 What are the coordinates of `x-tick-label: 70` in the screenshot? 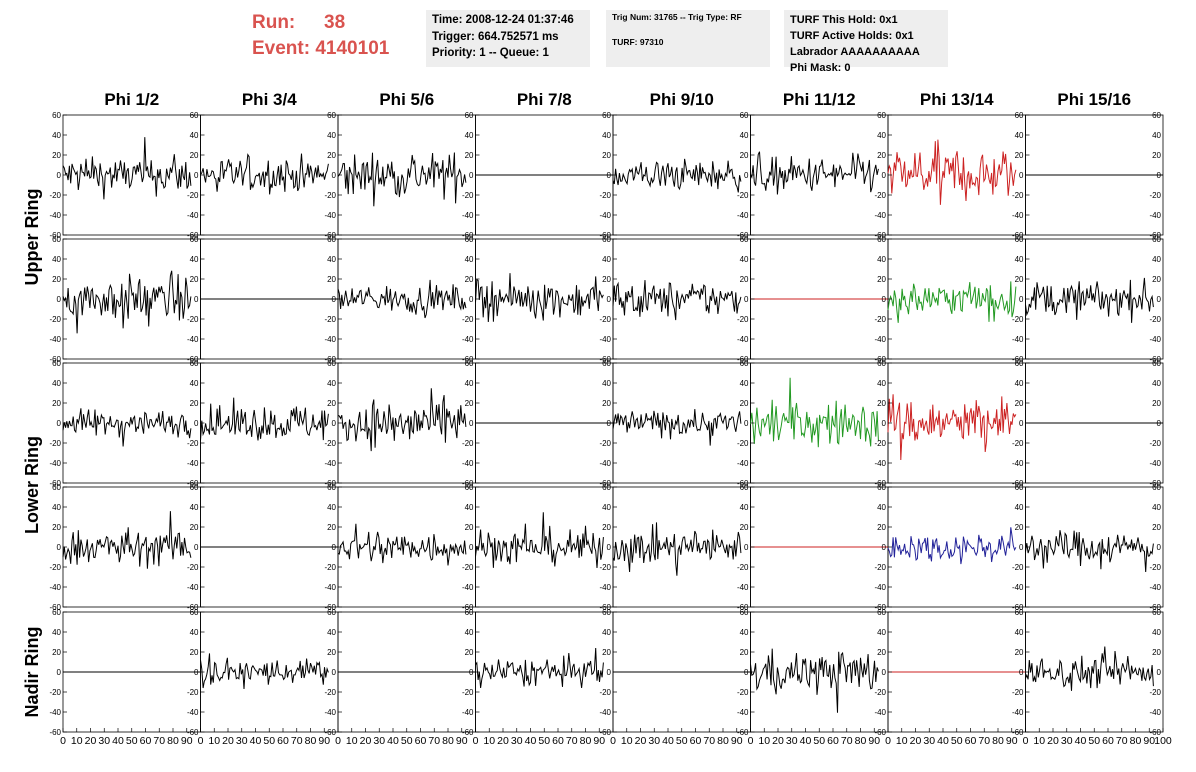 It's located at (1122, 741).